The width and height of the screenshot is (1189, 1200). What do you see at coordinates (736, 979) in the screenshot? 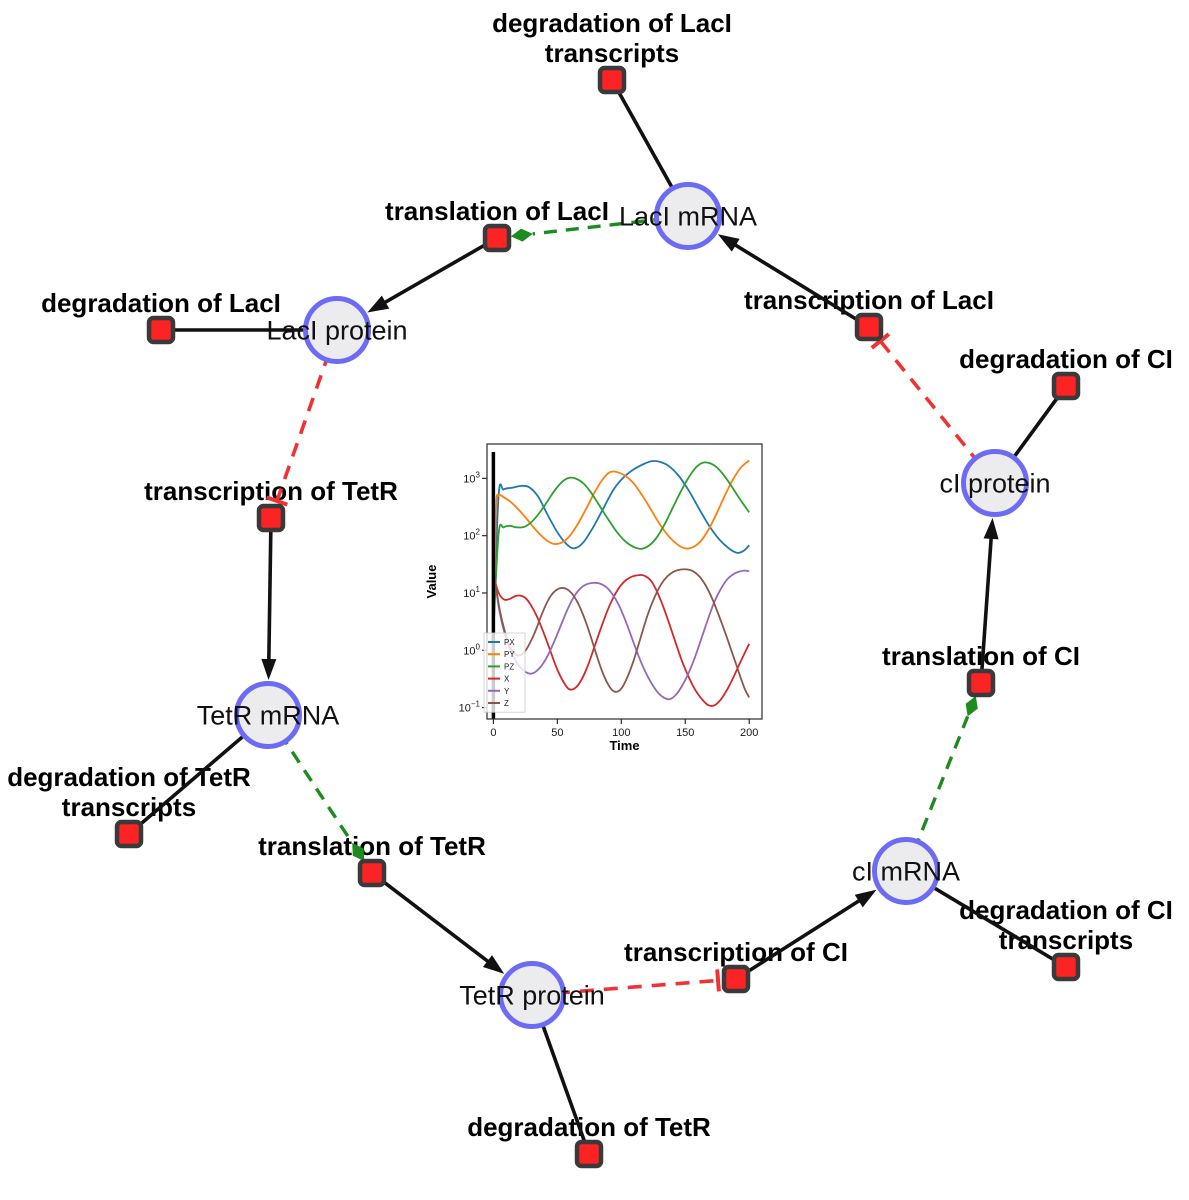
I see `reaction-node-tx-ci` at bounding box center [736, 979].